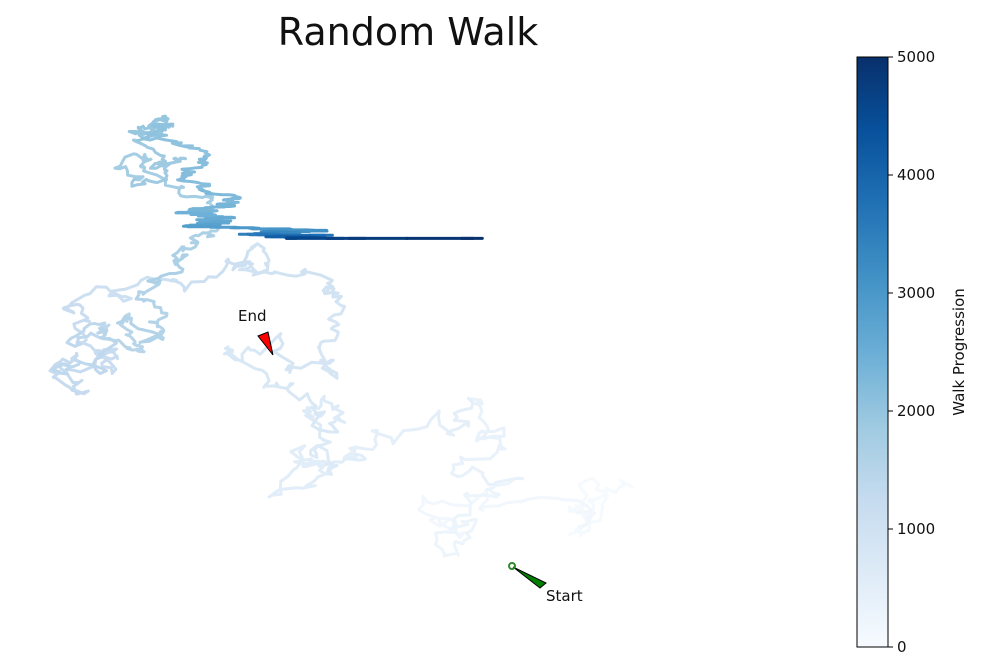 This screenshot has width=981, height=671. I want to click on colorbar-ticks: 0 1000 2000 3000 4000 5000, so click(911, 352).